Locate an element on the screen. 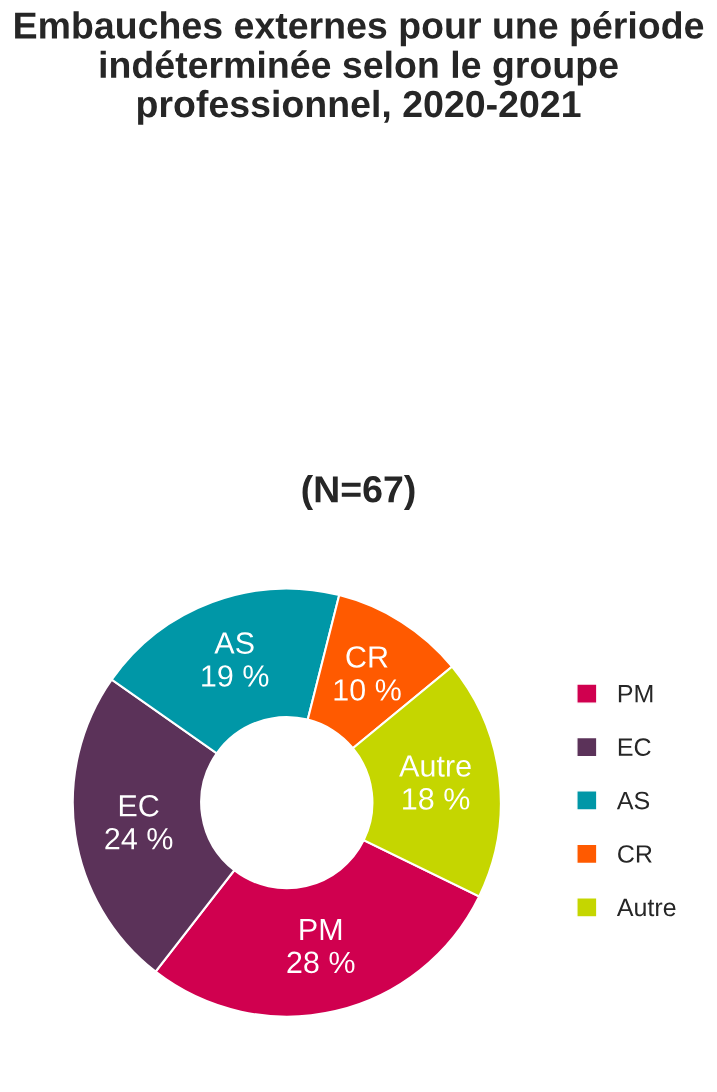 The width and height of the screenshot is (717, 1092). legend-label: CR is located at coordinates (635, 854).